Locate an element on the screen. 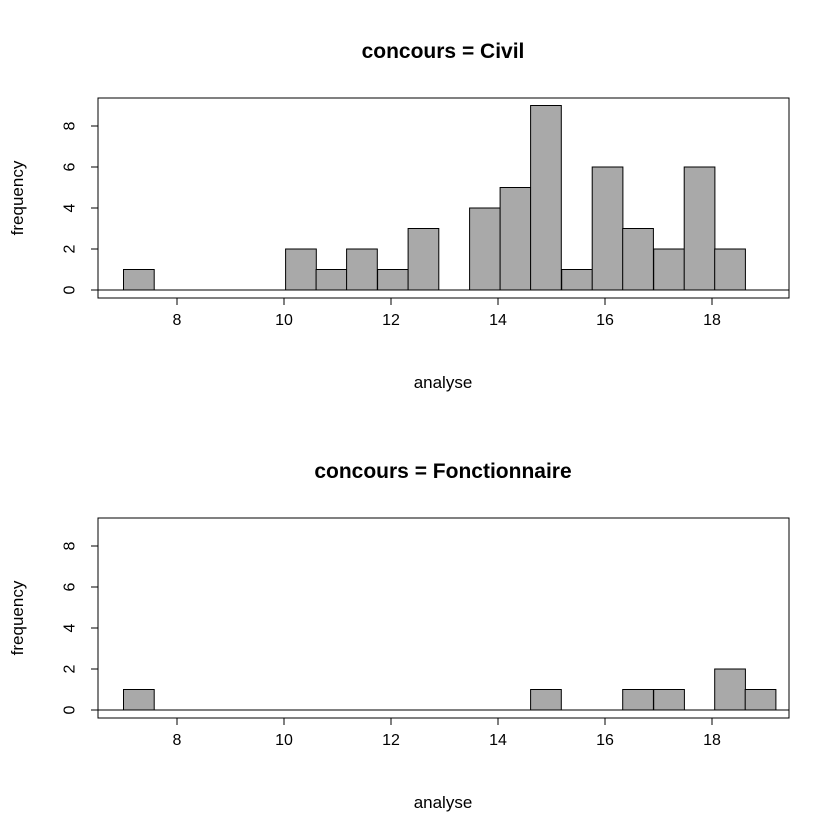 The image size is (840, 840). panel-title: concours = Fonctionnaire is located at coordinates (442, 471).